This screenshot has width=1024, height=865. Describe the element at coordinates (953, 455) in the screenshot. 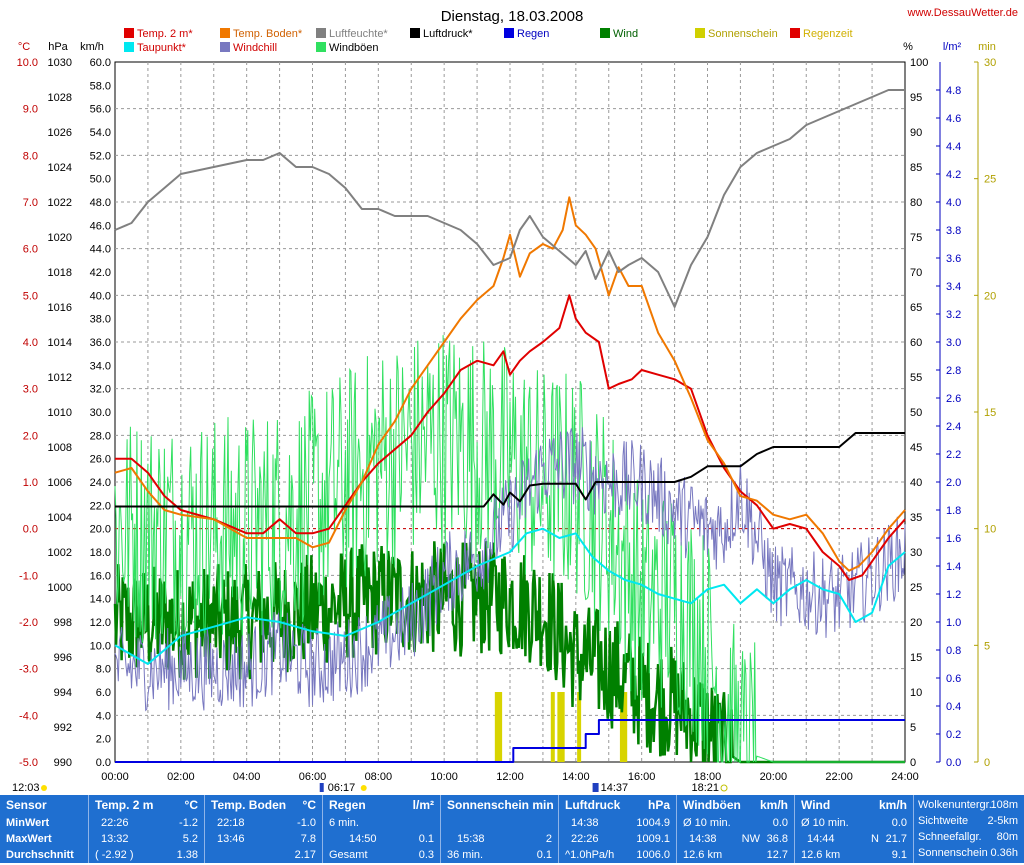

I see `rain_lm2-tick: 2.2` at that location.